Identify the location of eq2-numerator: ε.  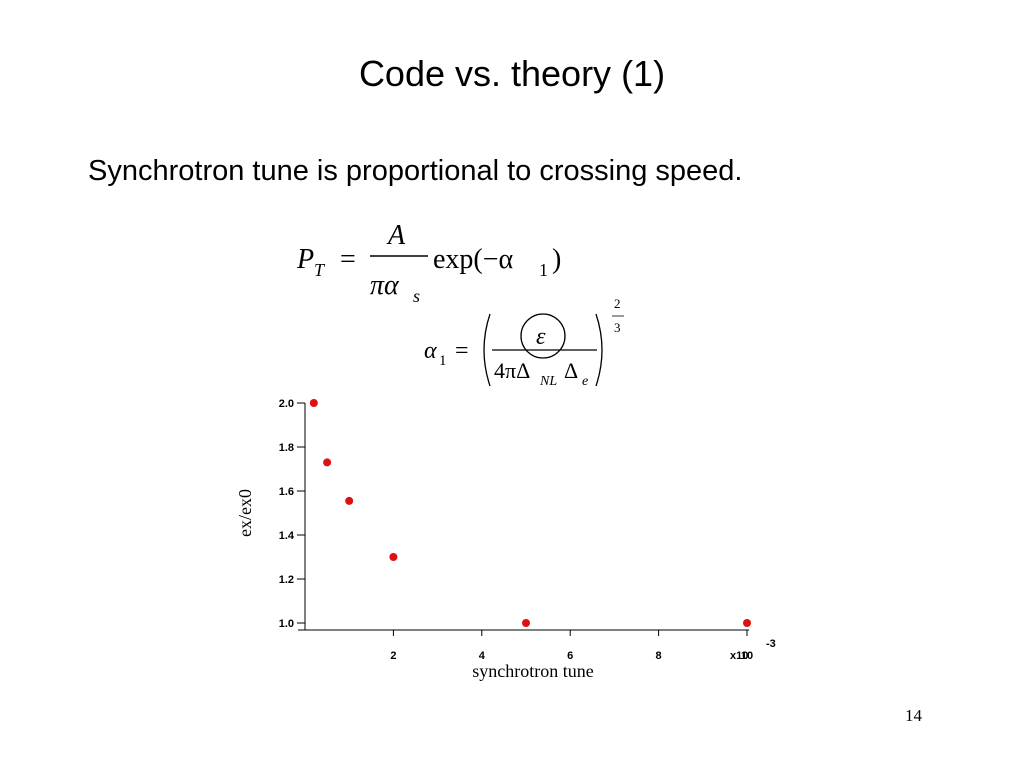
(541, 337).